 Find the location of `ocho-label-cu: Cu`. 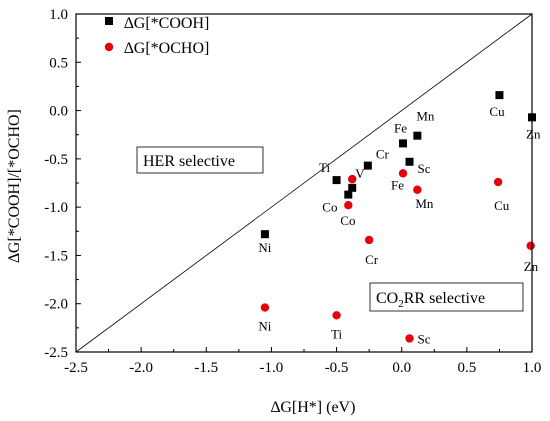

ocho-label-cu: Cu is located at coordinates (502, 205).